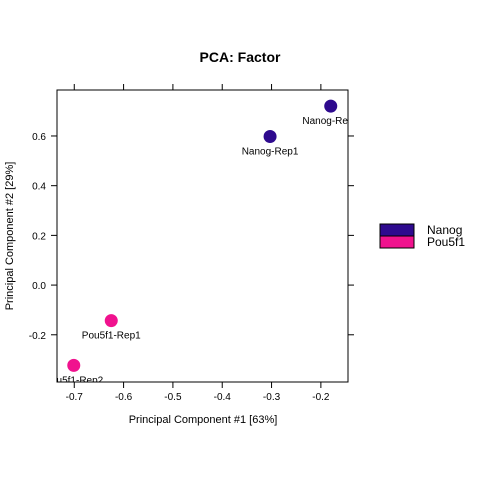 The height and width of the screenshot is (480, 480). Describe the element at coordinates (446, 242) in the screenshot. I see `legend-label: Pou5f1` at that location.